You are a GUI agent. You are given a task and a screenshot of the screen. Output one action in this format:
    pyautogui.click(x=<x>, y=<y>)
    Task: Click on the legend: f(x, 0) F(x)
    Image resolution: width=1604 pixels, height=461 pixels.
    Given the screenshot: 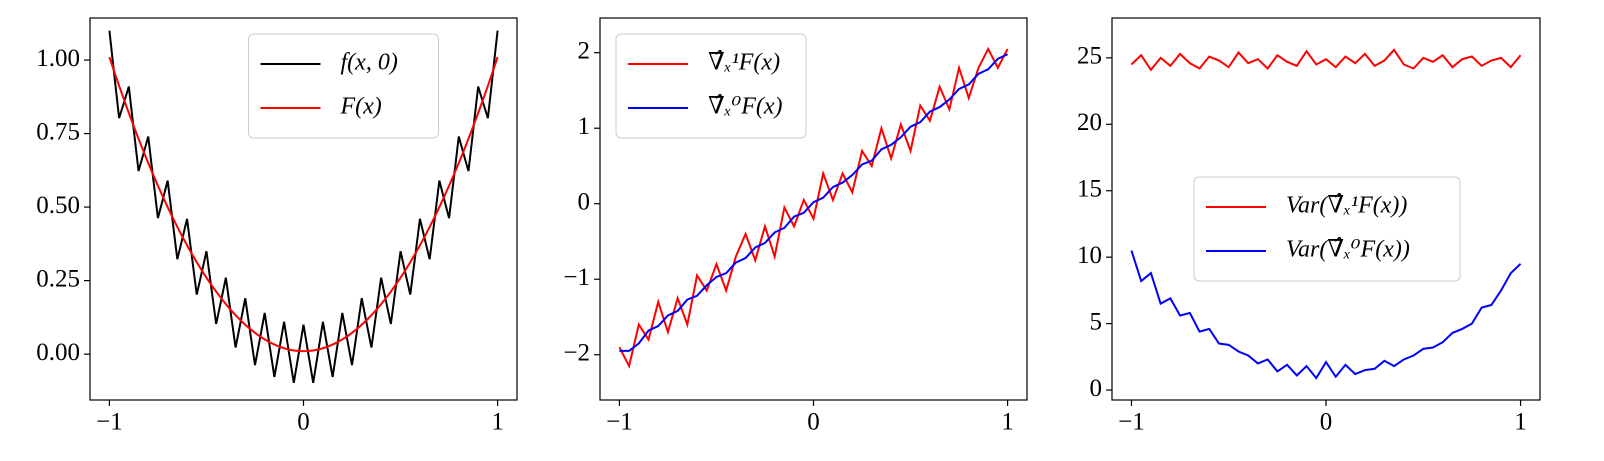 What is the action you would take?
    pyautogui.click(x=343, y=86)
    